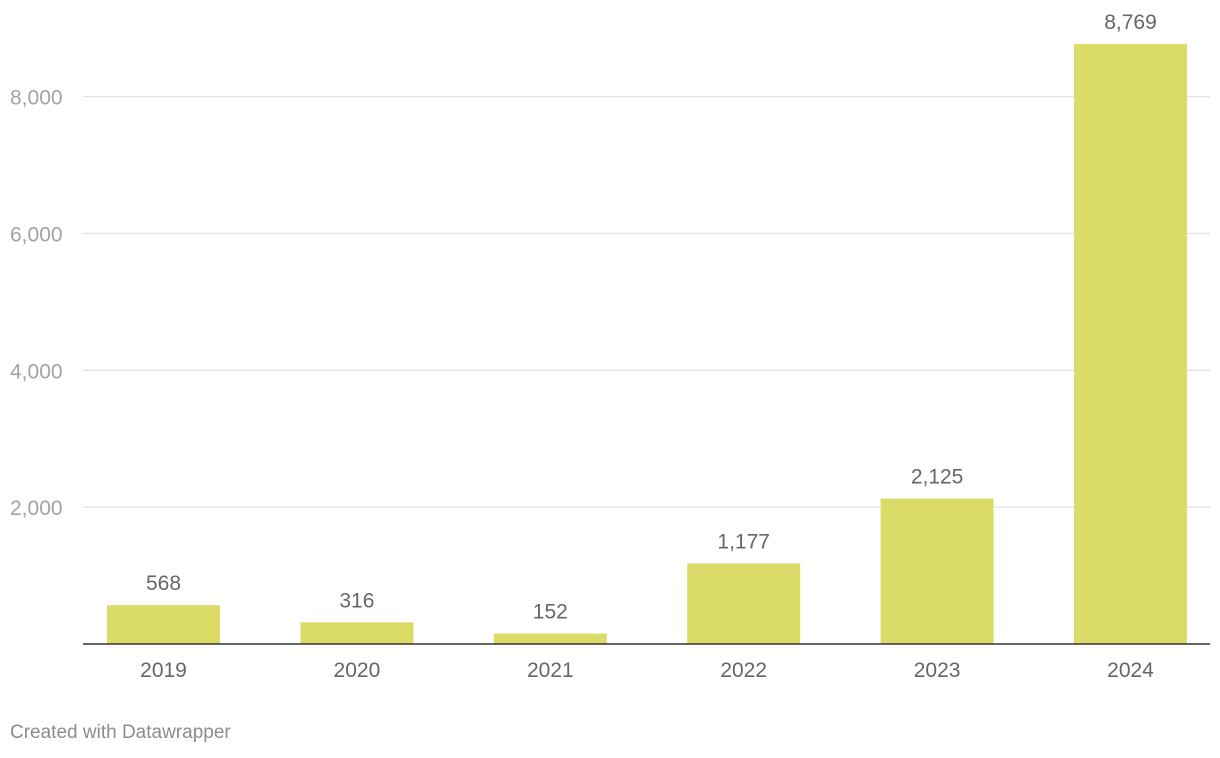  I want to click on x-tick-label: 2023, so click(937, 670).